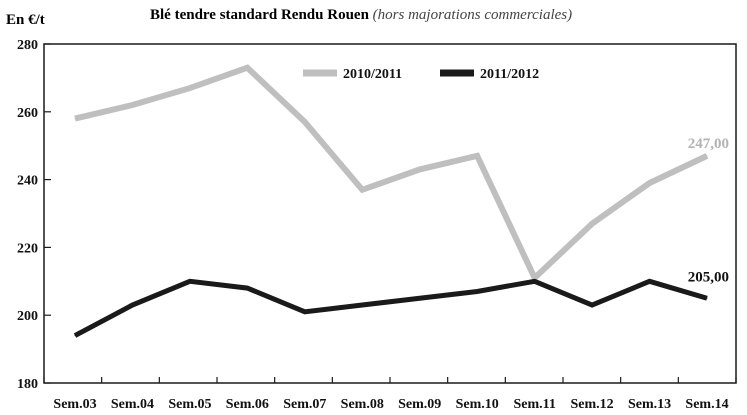 This screenshot has width=747, height=415. What do you see at coordinates (421, 74) in the screenshot?
I see `legend: 2010/2011 2011/2012` at bounding box center [421, 74].